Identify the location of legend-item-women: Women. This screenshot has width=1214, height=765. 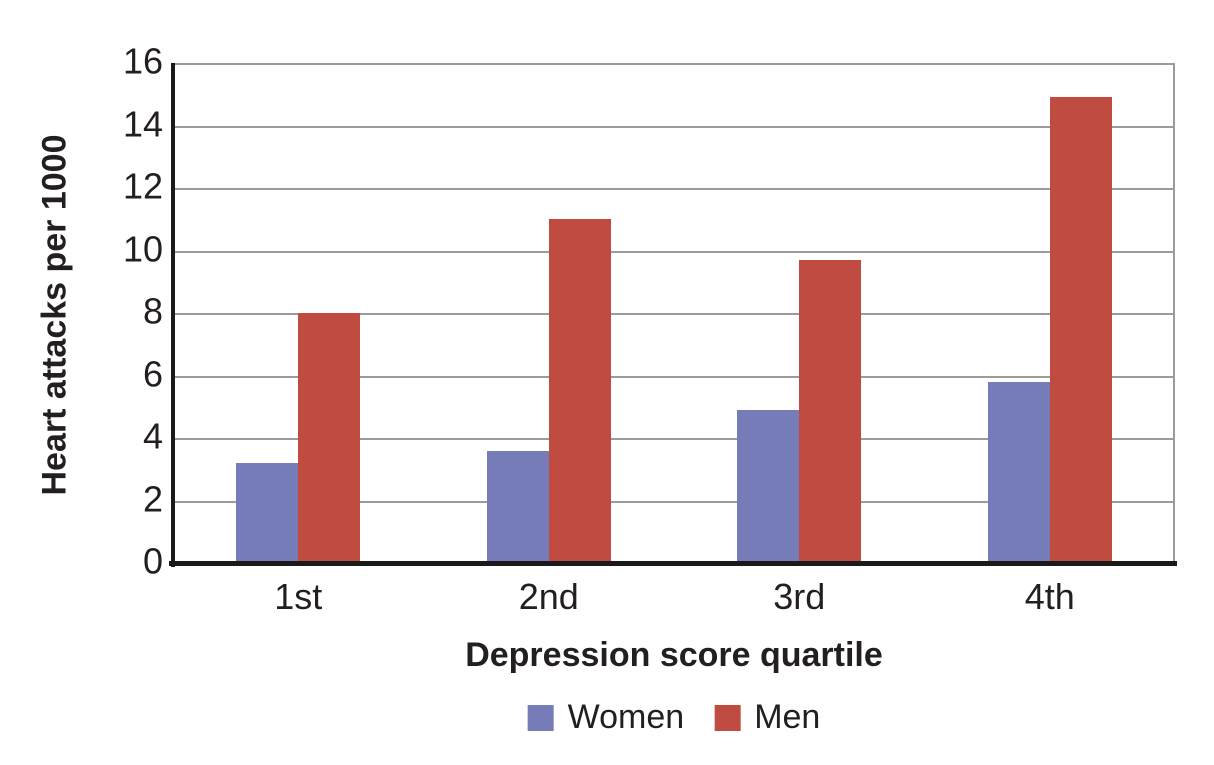
(606, 717).